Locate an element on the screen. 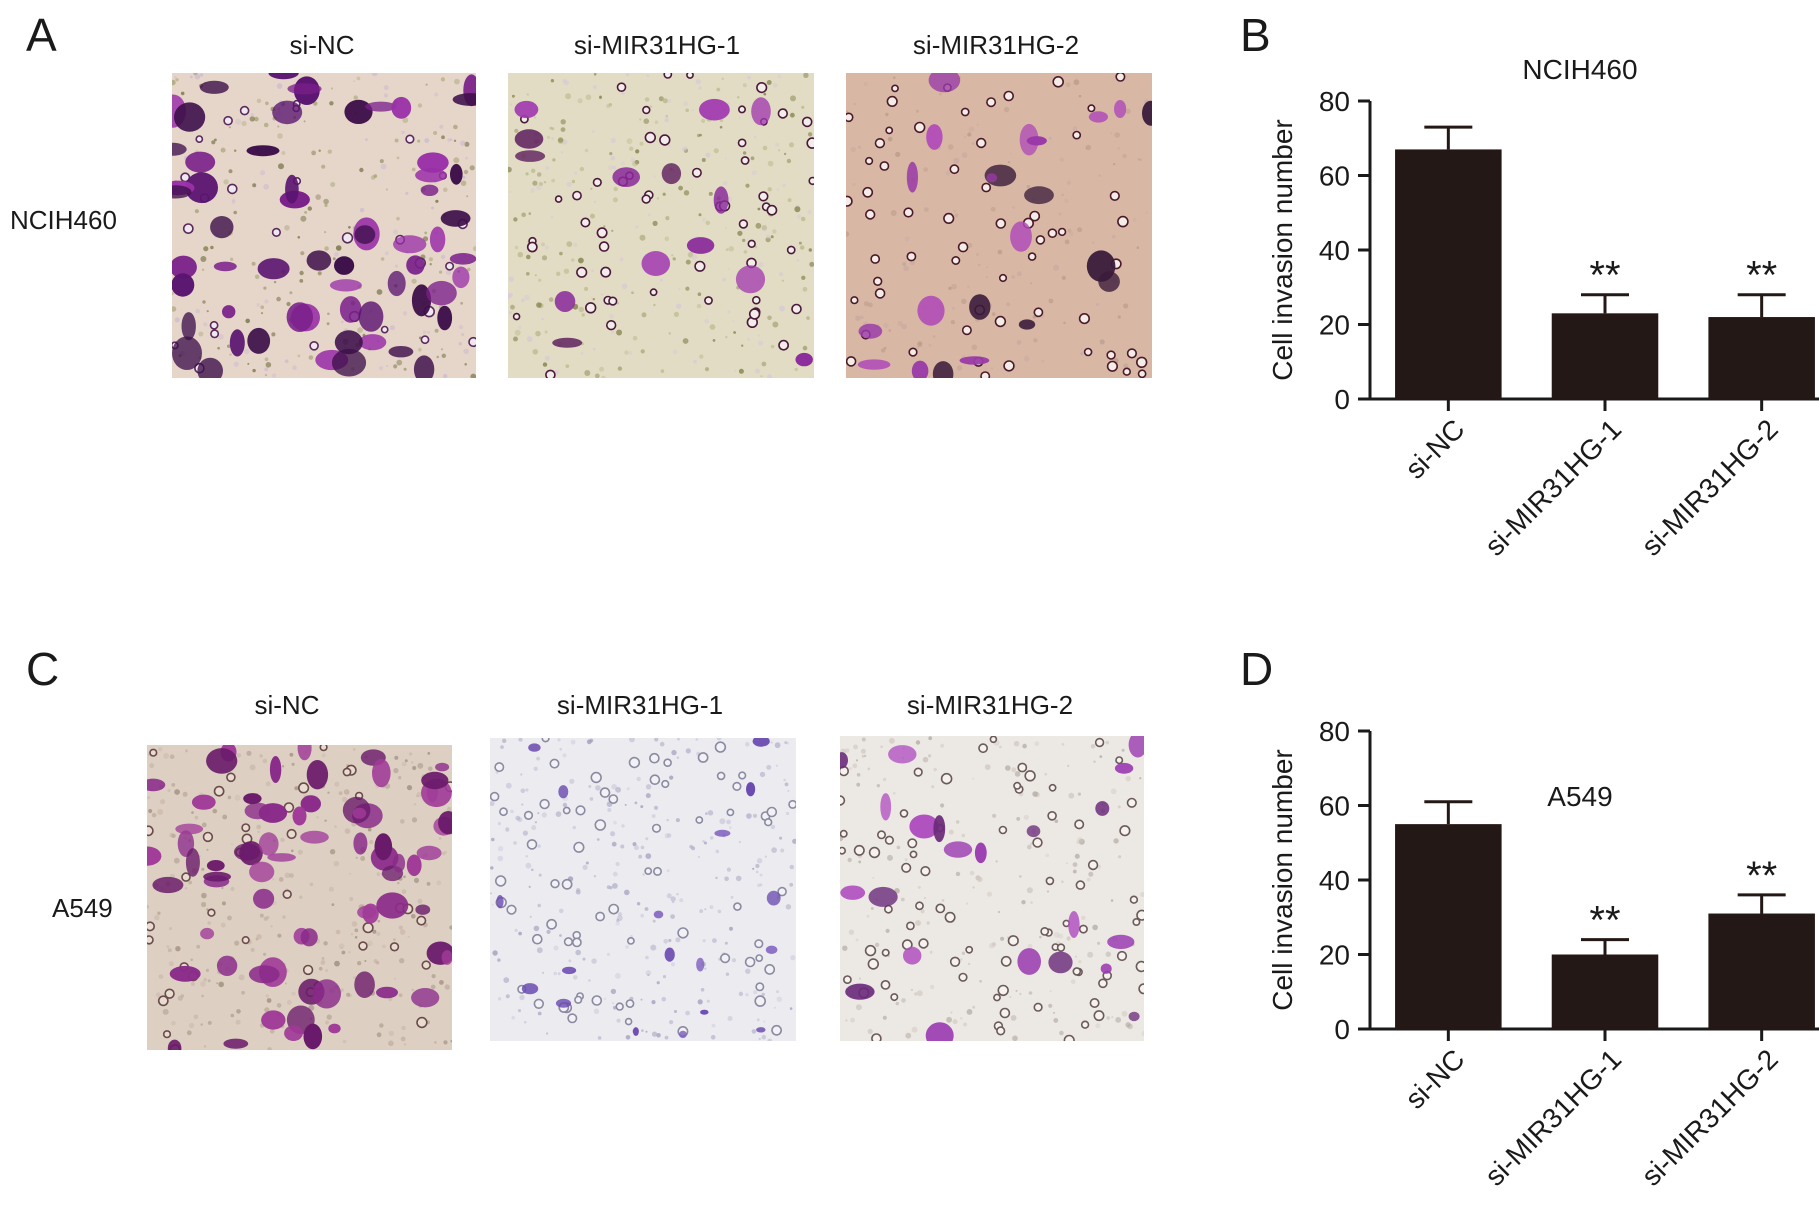  chart-title: A549 is located at coordinates (1579, 796).